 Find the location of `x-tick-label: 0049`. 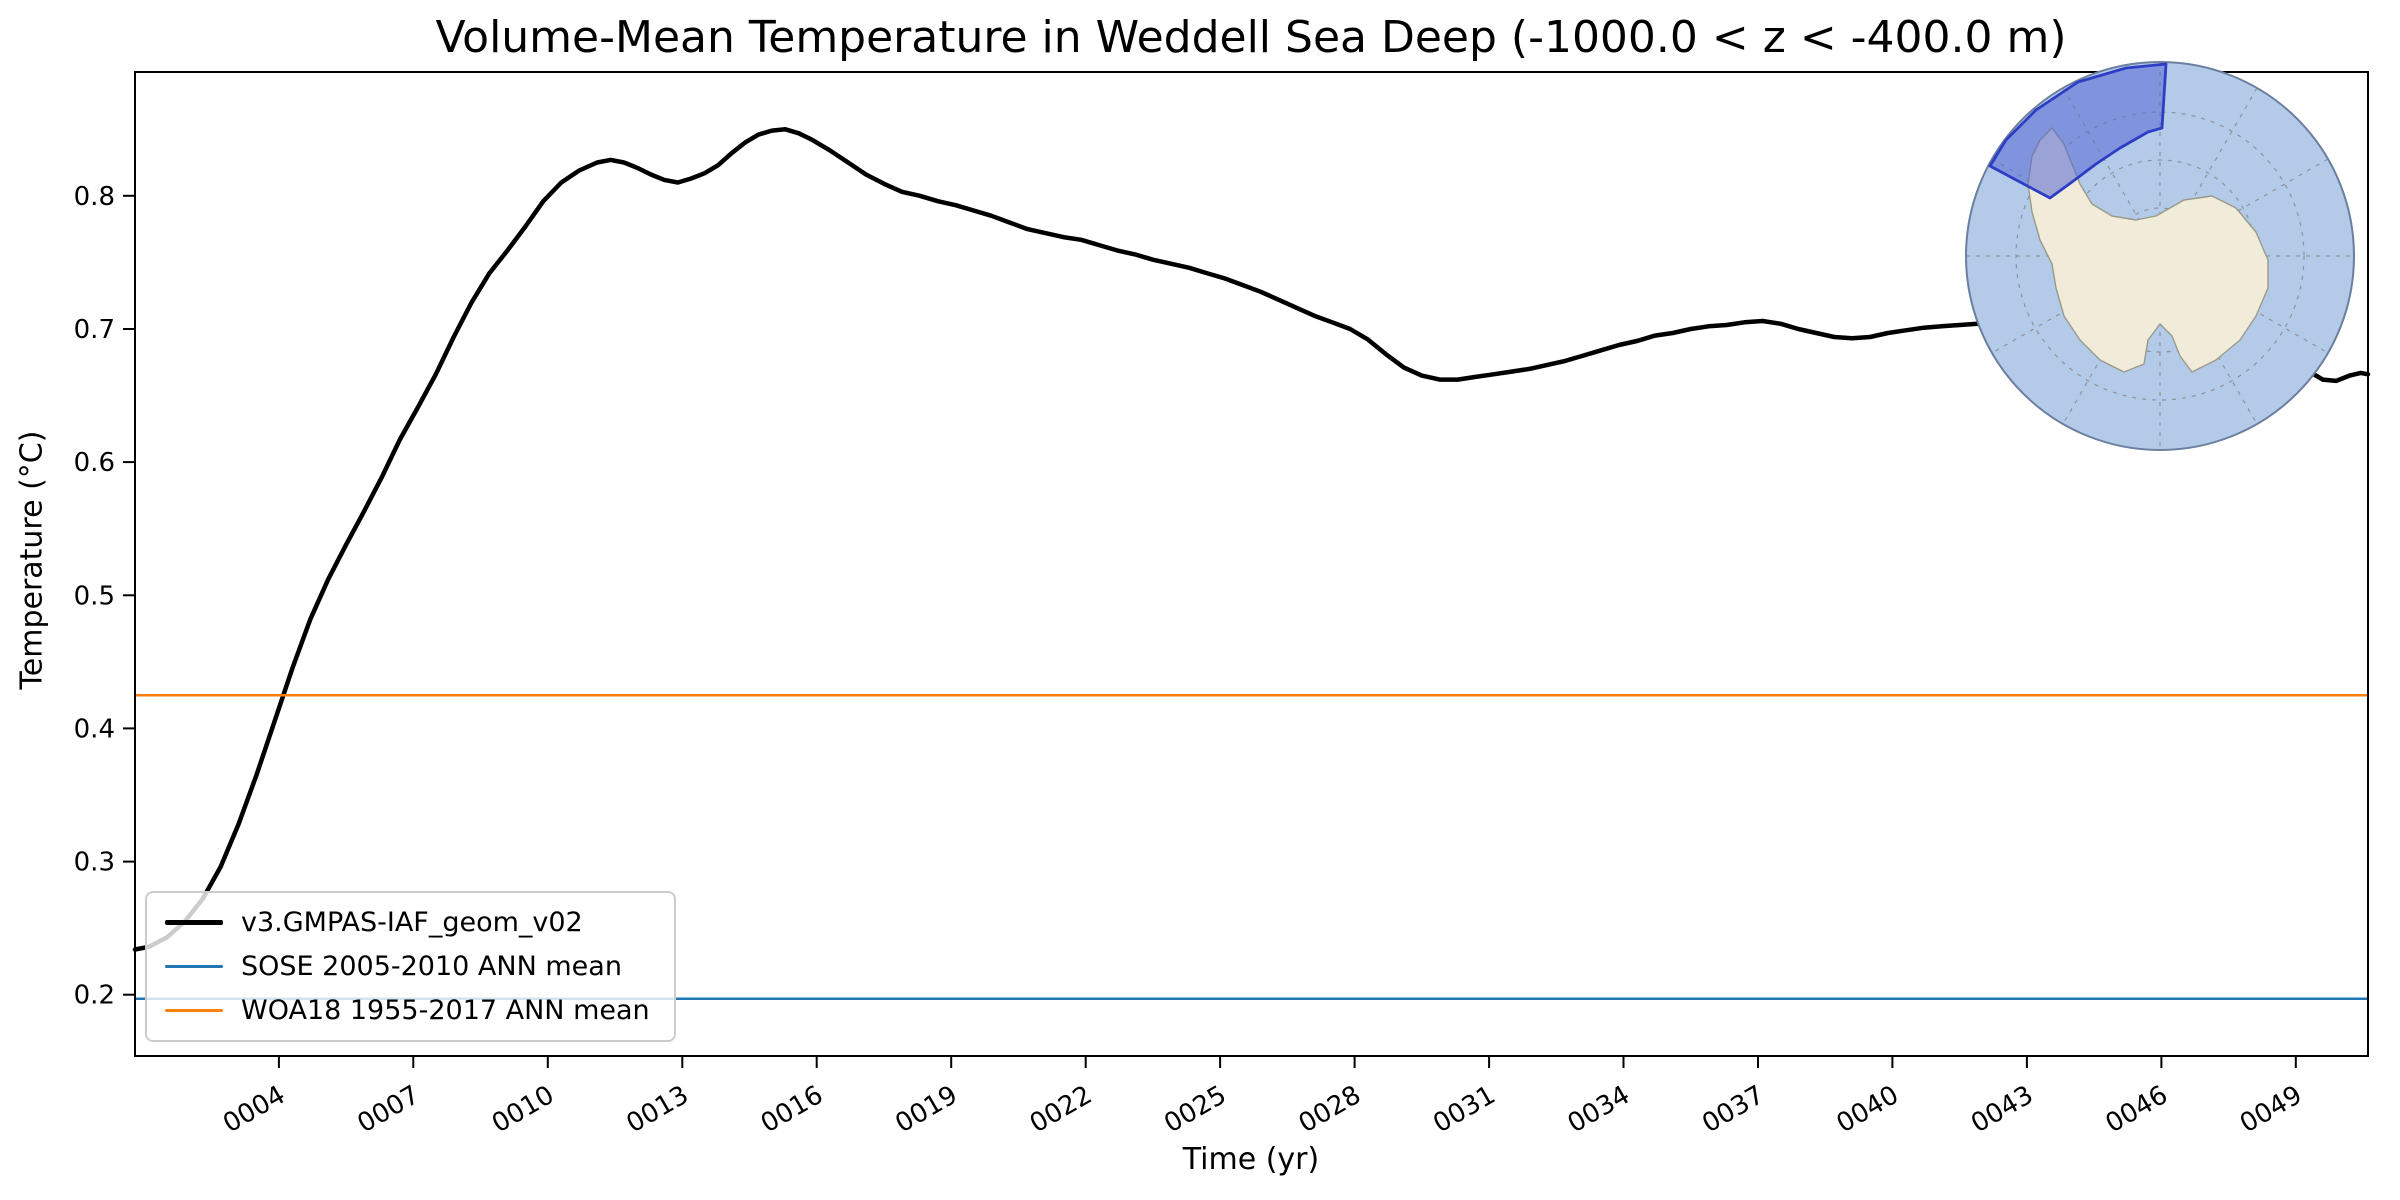

x-tick-label: 0049 is located at coordinates (2271, 1109).